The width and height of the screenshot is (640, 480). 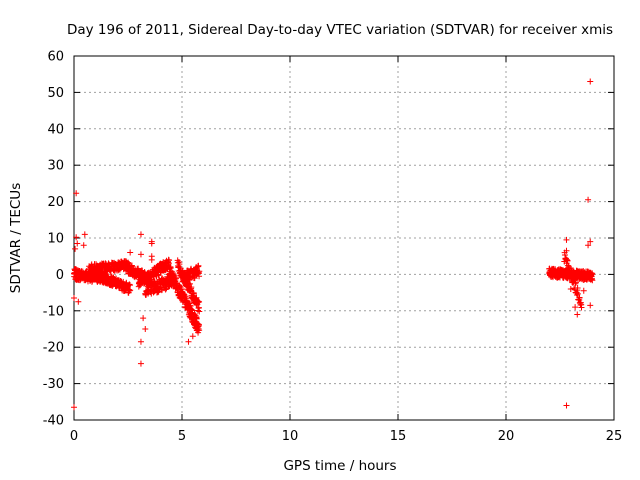 I want to click on x-axis-label: GPS time / hours, so click(x=339, y=466).